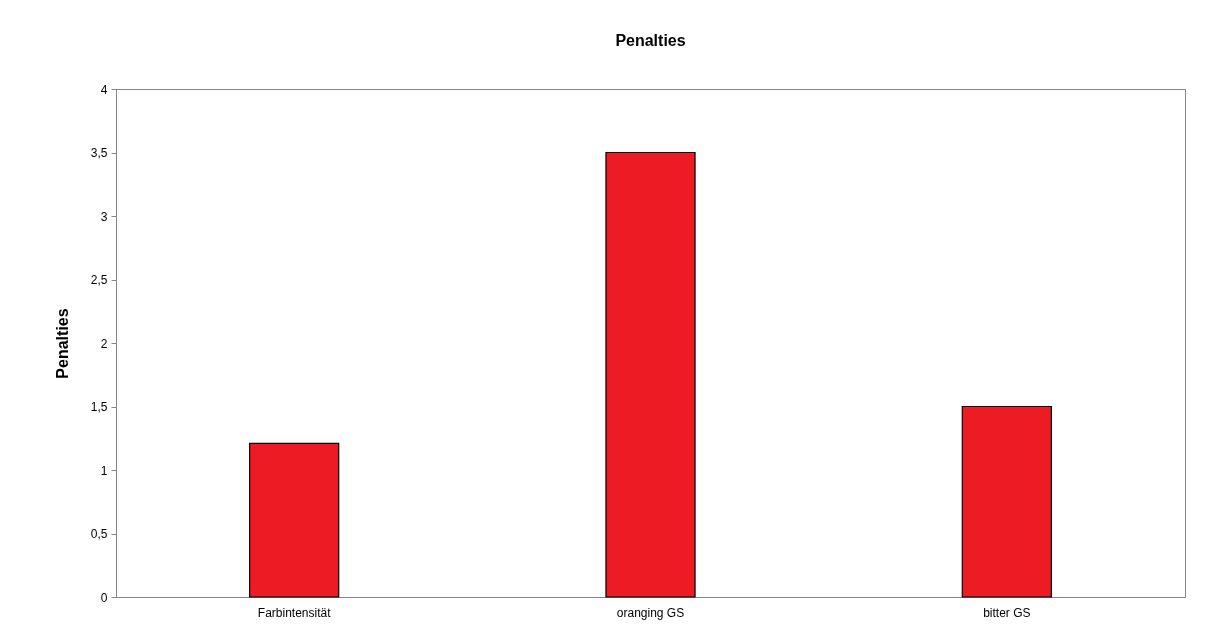 The width and height of the screenshot is (1214, 644). I want to click on y-tick-label: 2, so click(104, 343).